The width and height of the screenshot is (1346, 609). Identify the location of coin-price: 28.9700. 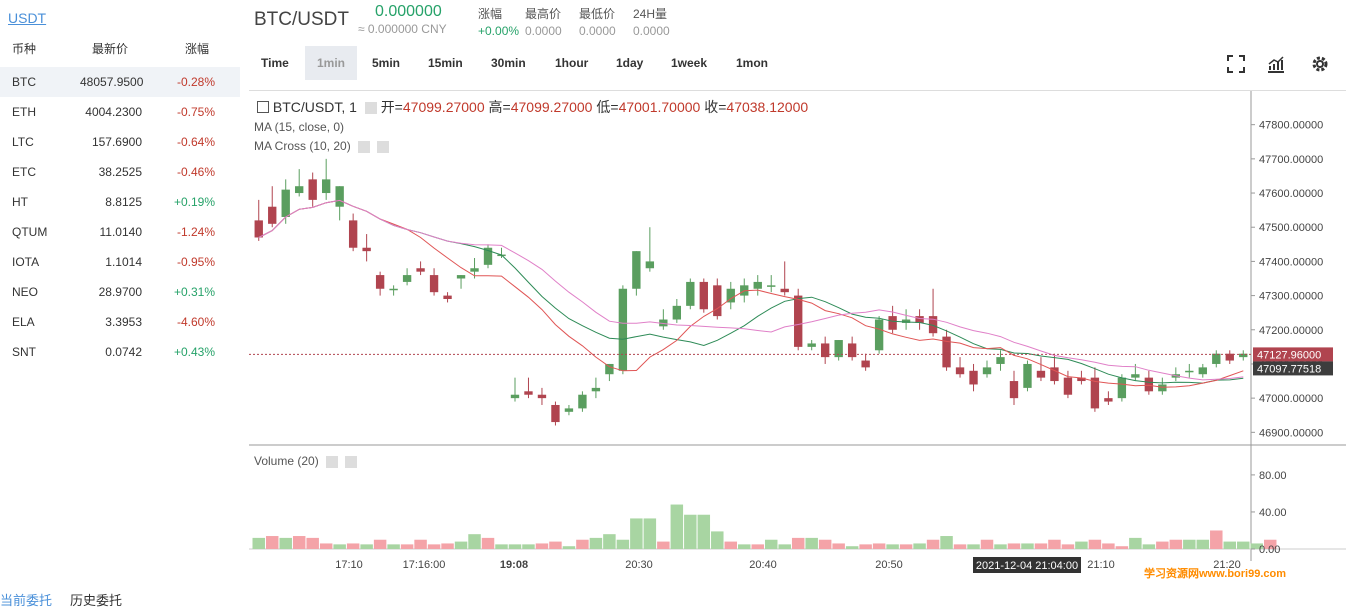
(120, 292).